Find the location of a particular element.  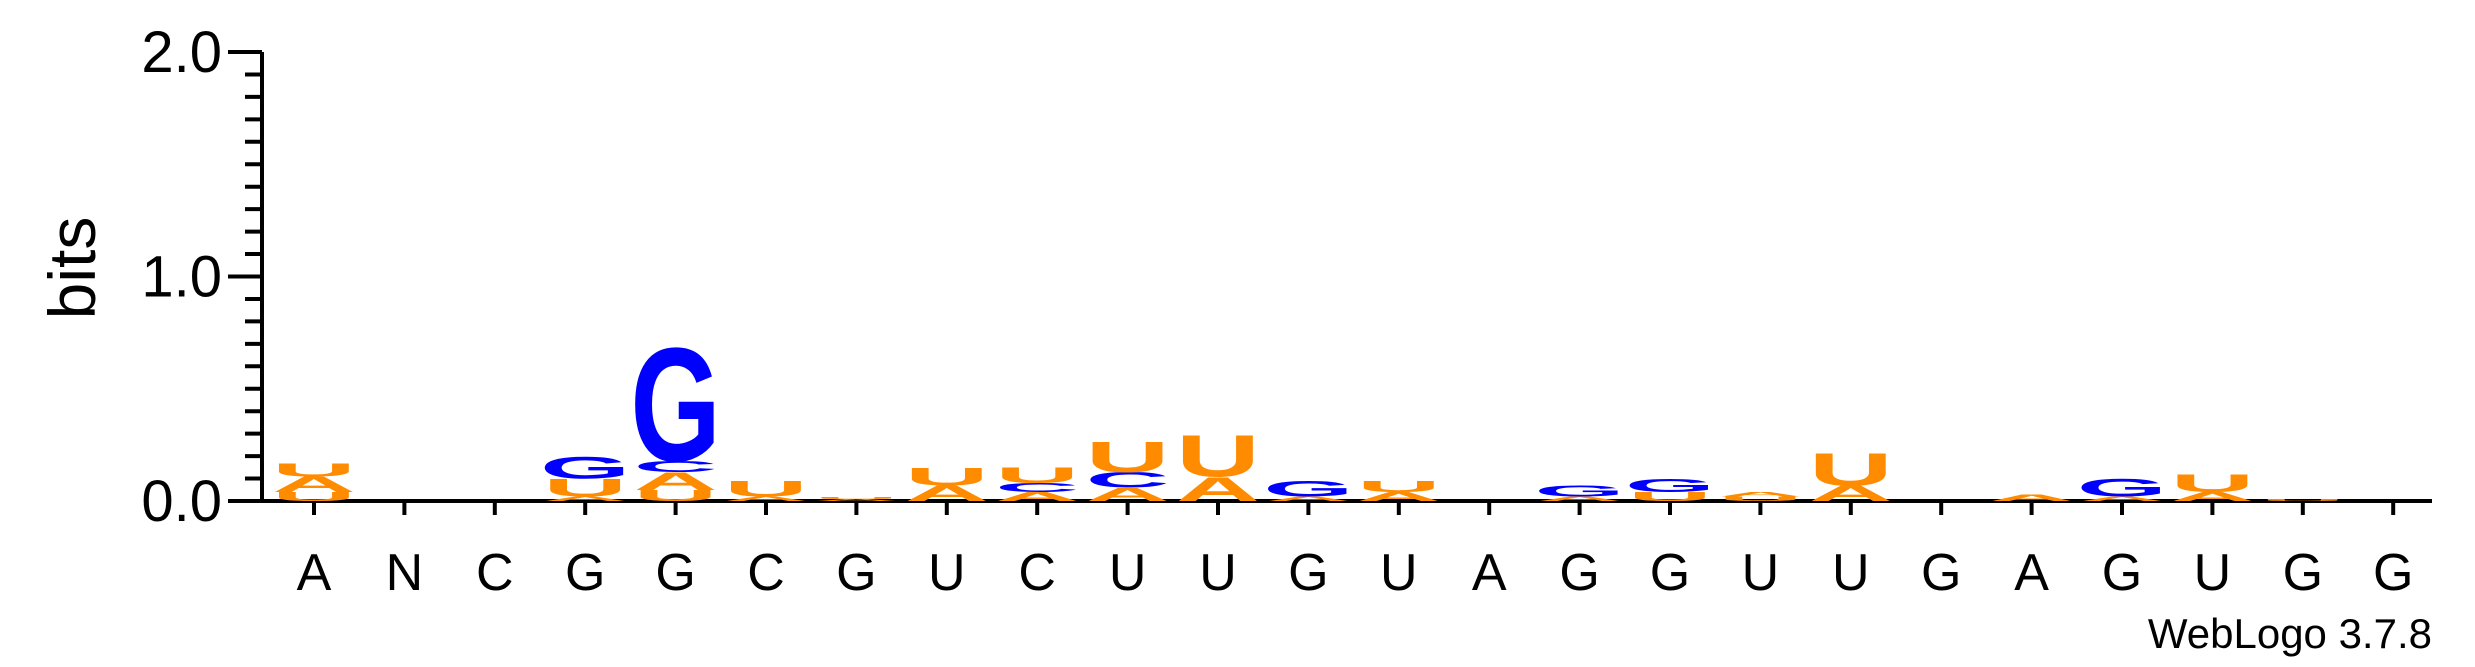

stack-22: AU is located at coordinates (2212, 486).